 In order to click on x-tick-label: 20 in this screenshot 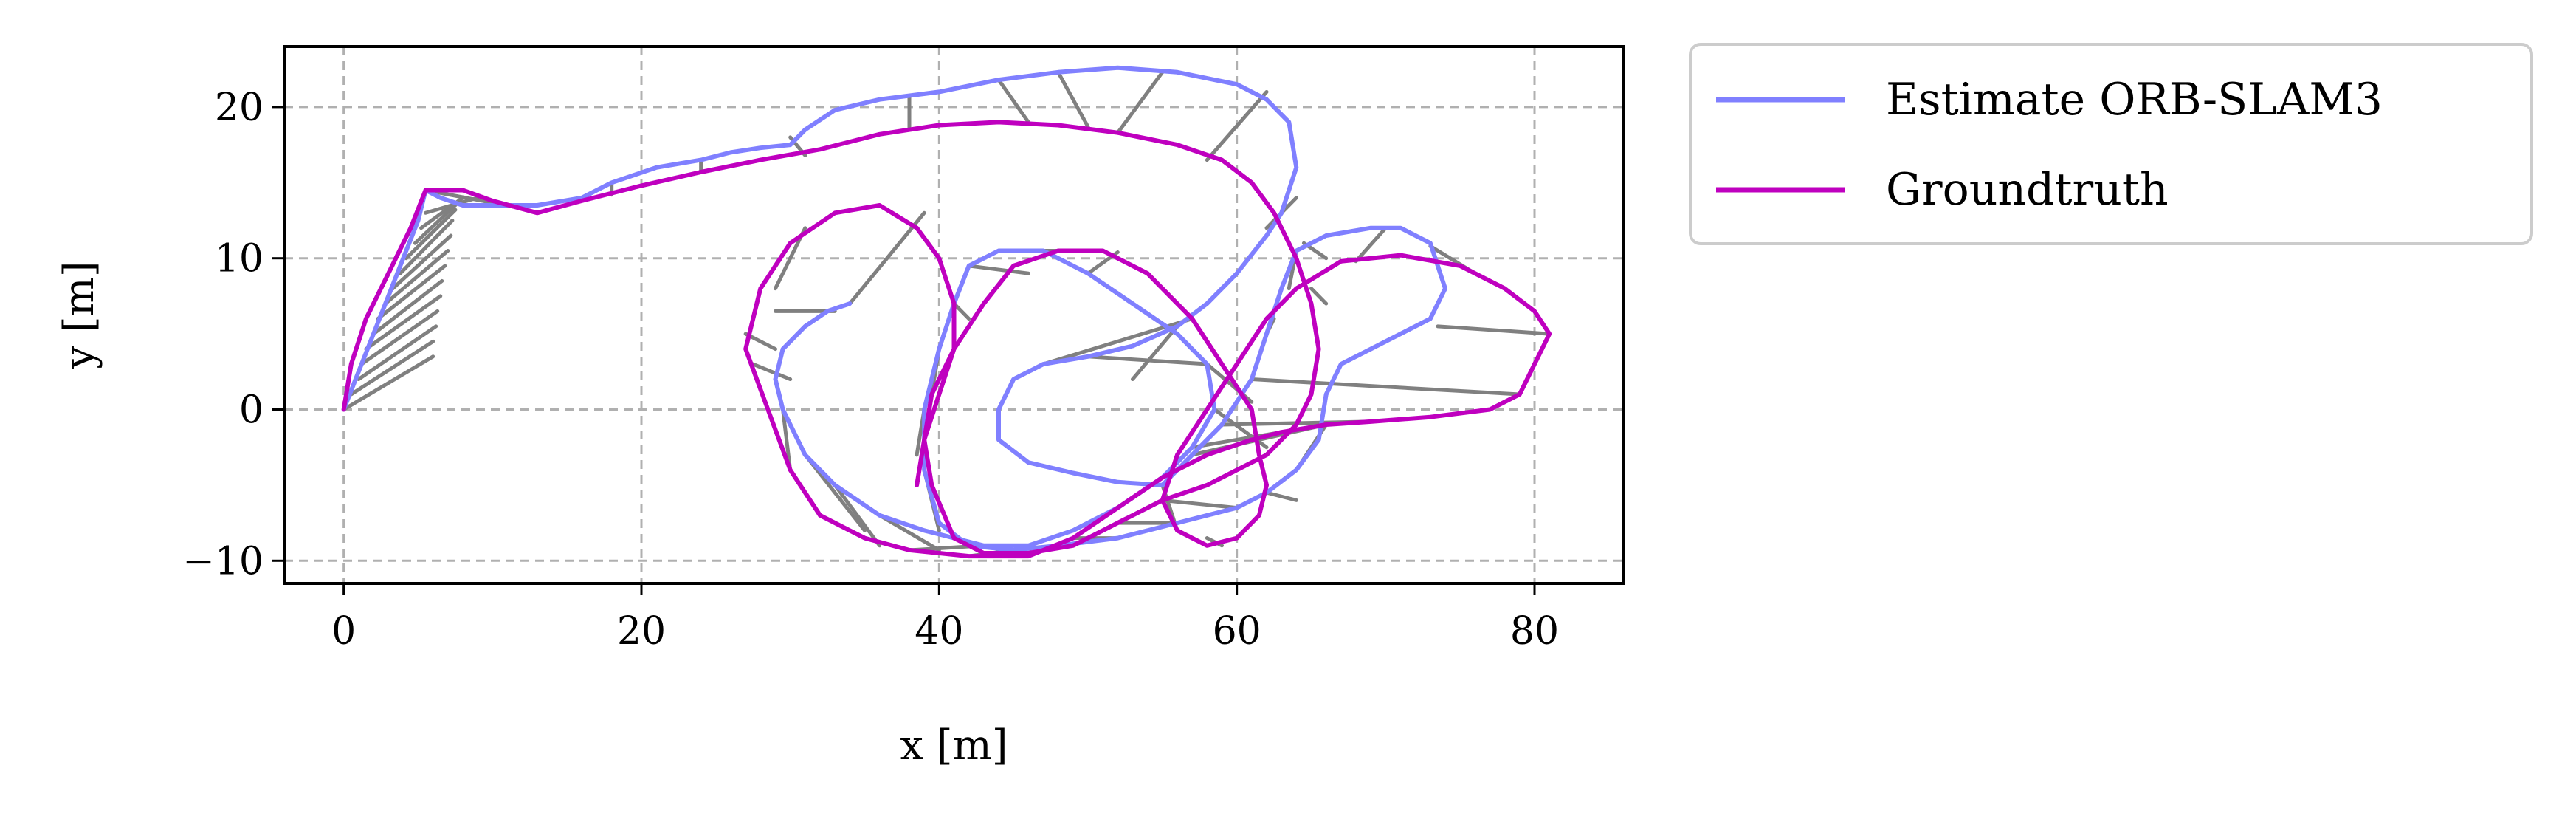, I will do `click(641, 631)`.